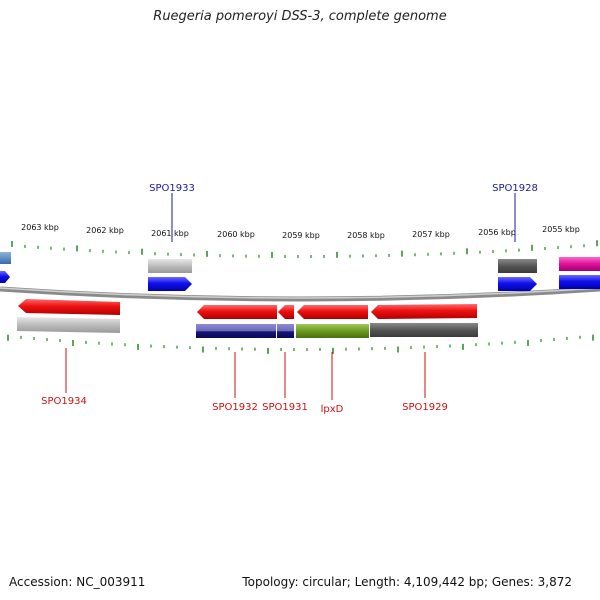 The image size is (600, 600). Describe the element at coordinates (69, 307) in the screenshot. I see `cds-feature-spo1934` at that location.